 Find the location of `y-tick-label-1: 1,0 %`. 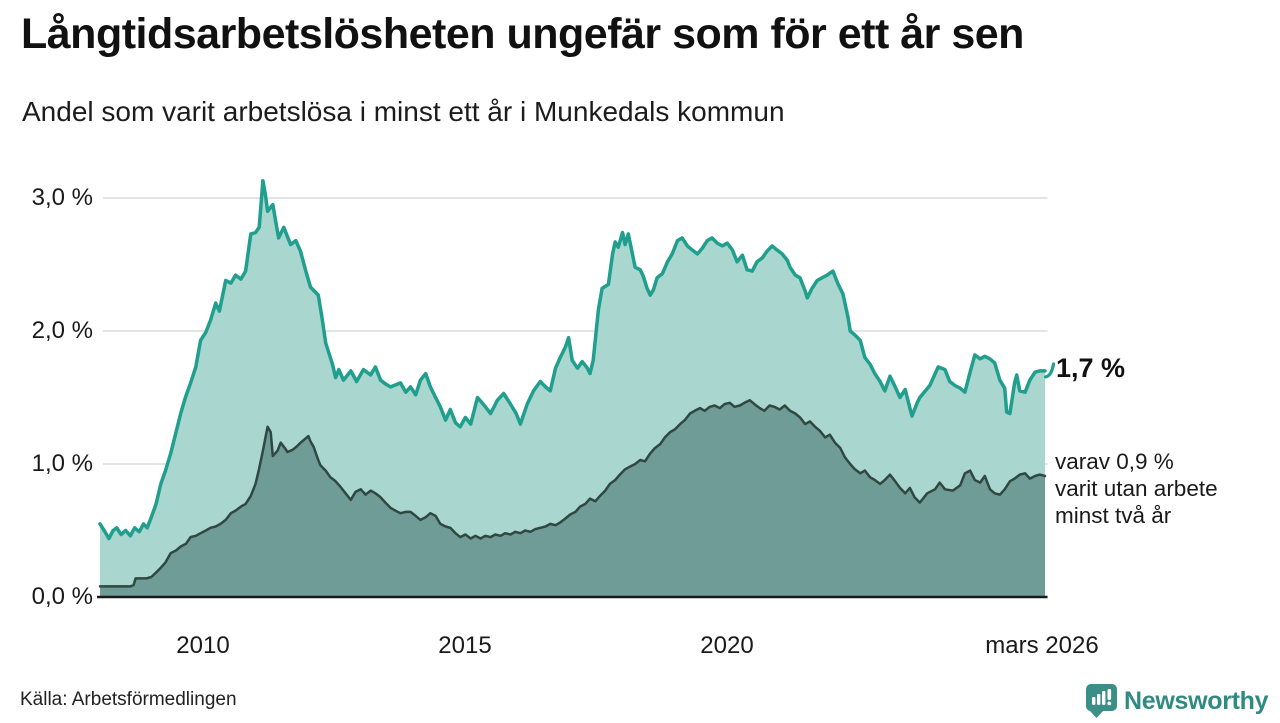

y-tick-label-1: 1,0 % is located at coordinates (62, 463).